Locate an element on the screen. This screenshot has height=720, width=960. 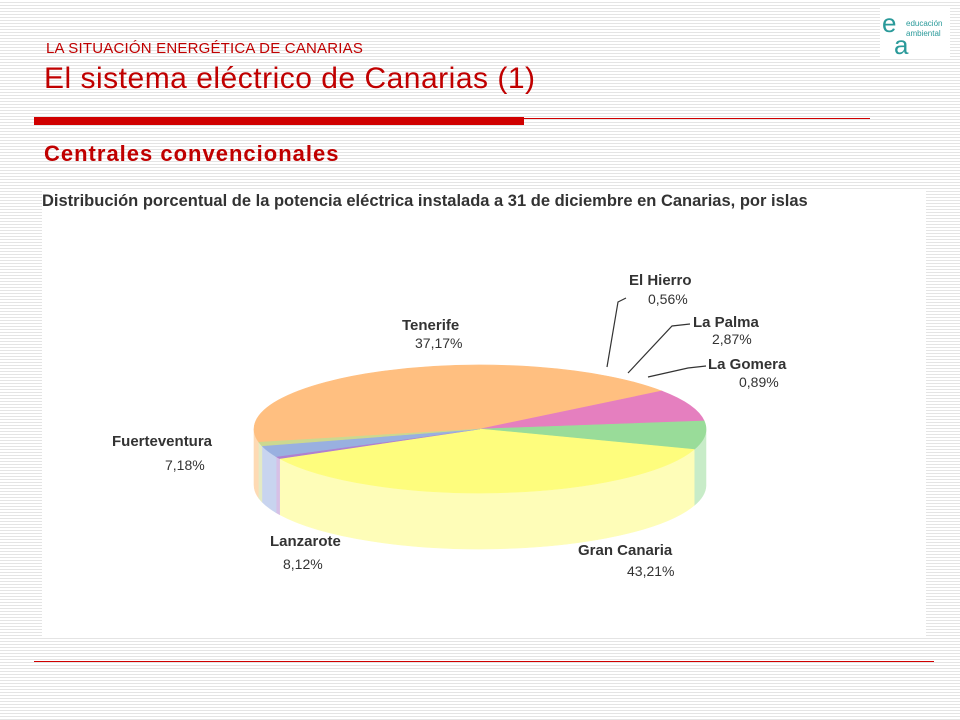
pie-label-gran-canaria: Gran Canaria is located at coordinates (625, 550).